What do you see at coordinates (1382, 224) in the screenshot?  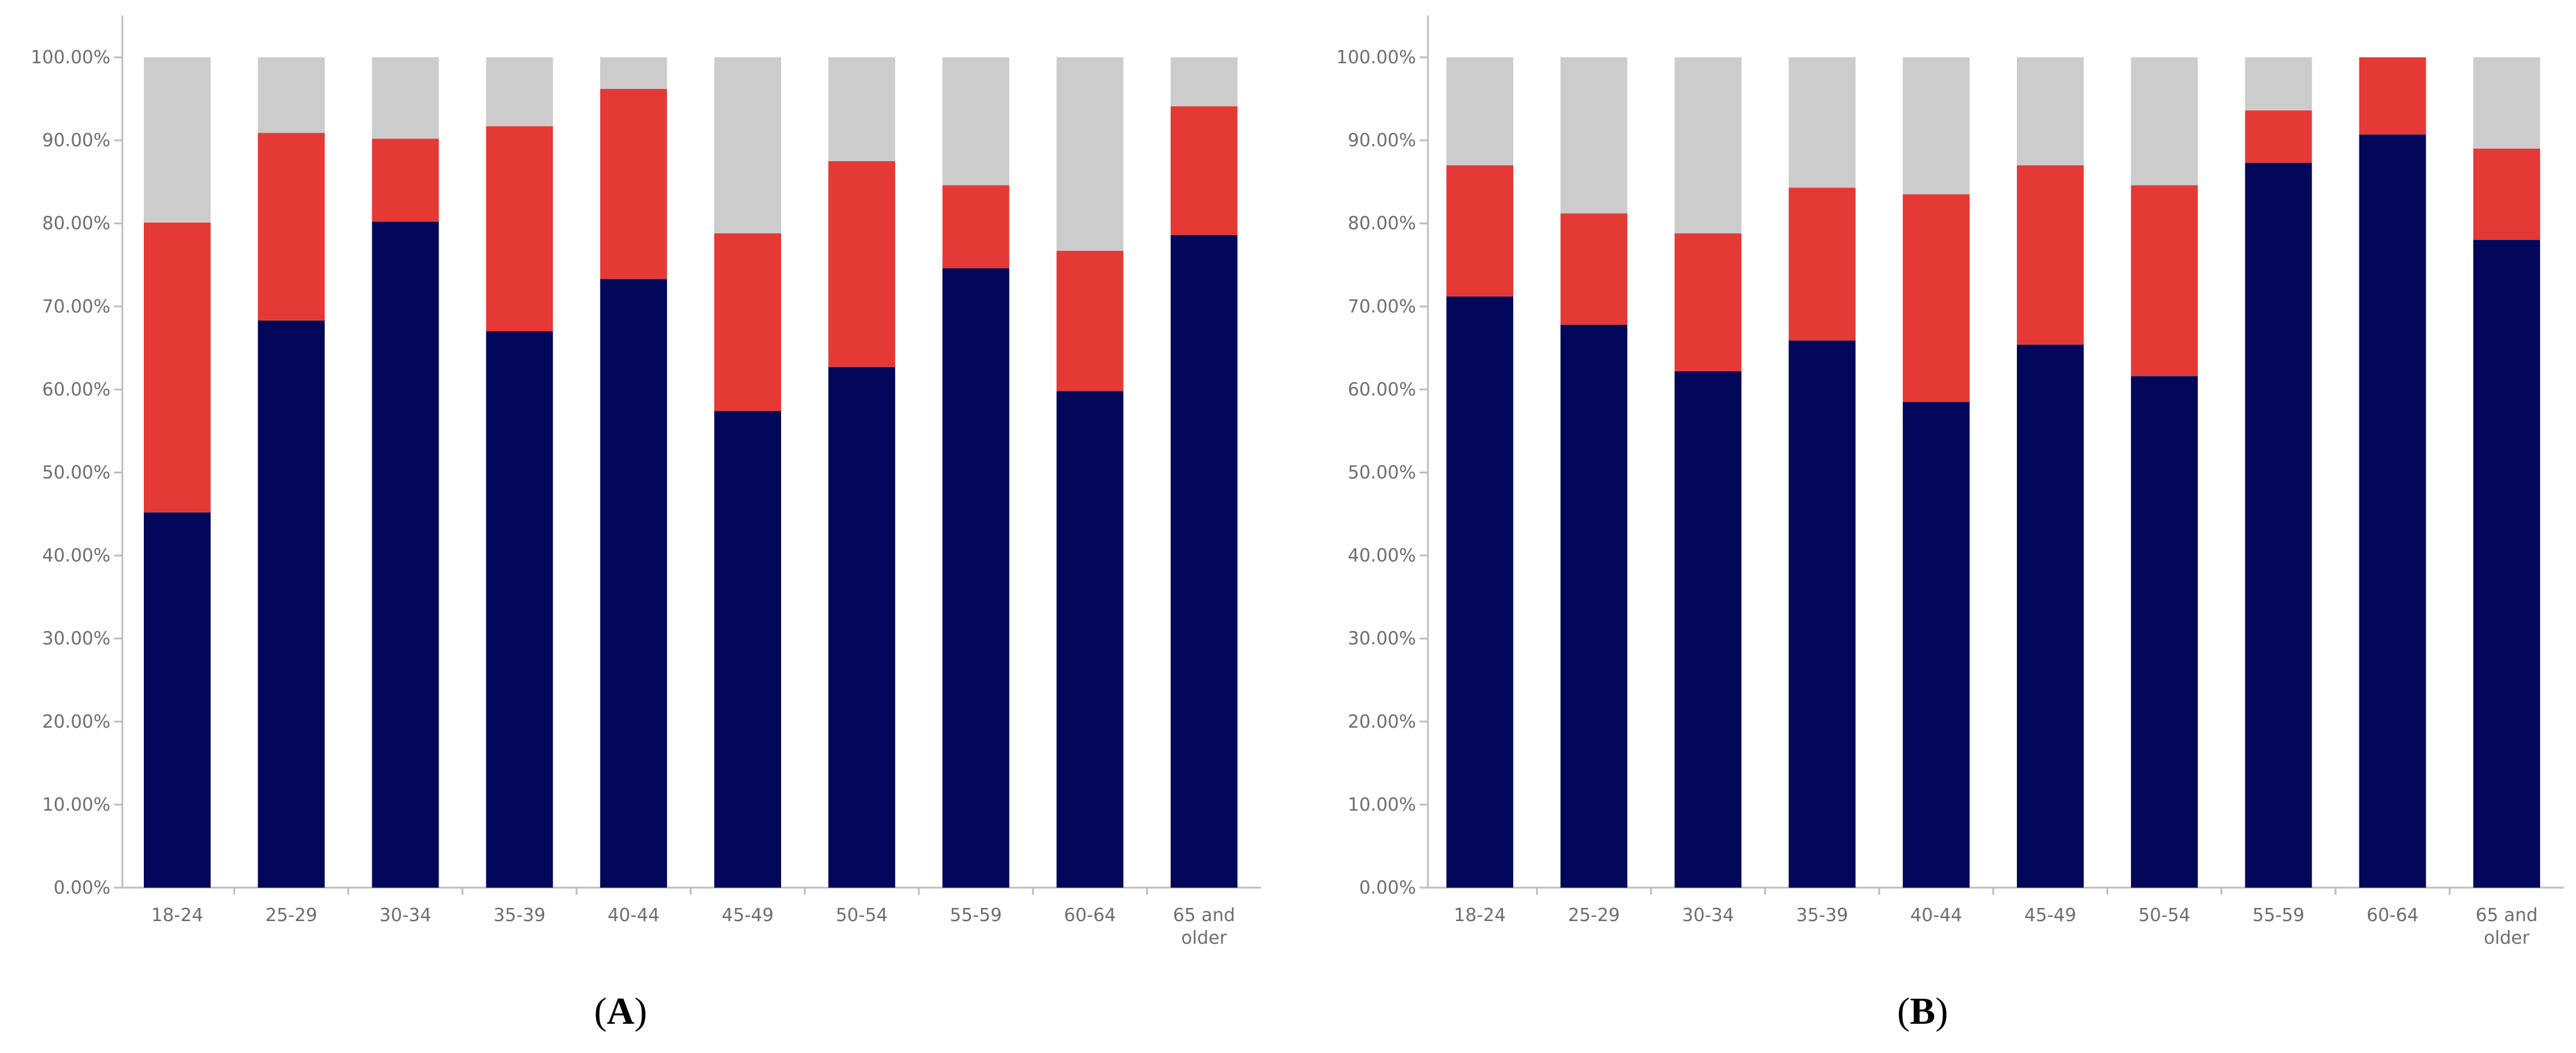 I see `y-tick-label: 80.00%` at bounding box center [1382, 224].